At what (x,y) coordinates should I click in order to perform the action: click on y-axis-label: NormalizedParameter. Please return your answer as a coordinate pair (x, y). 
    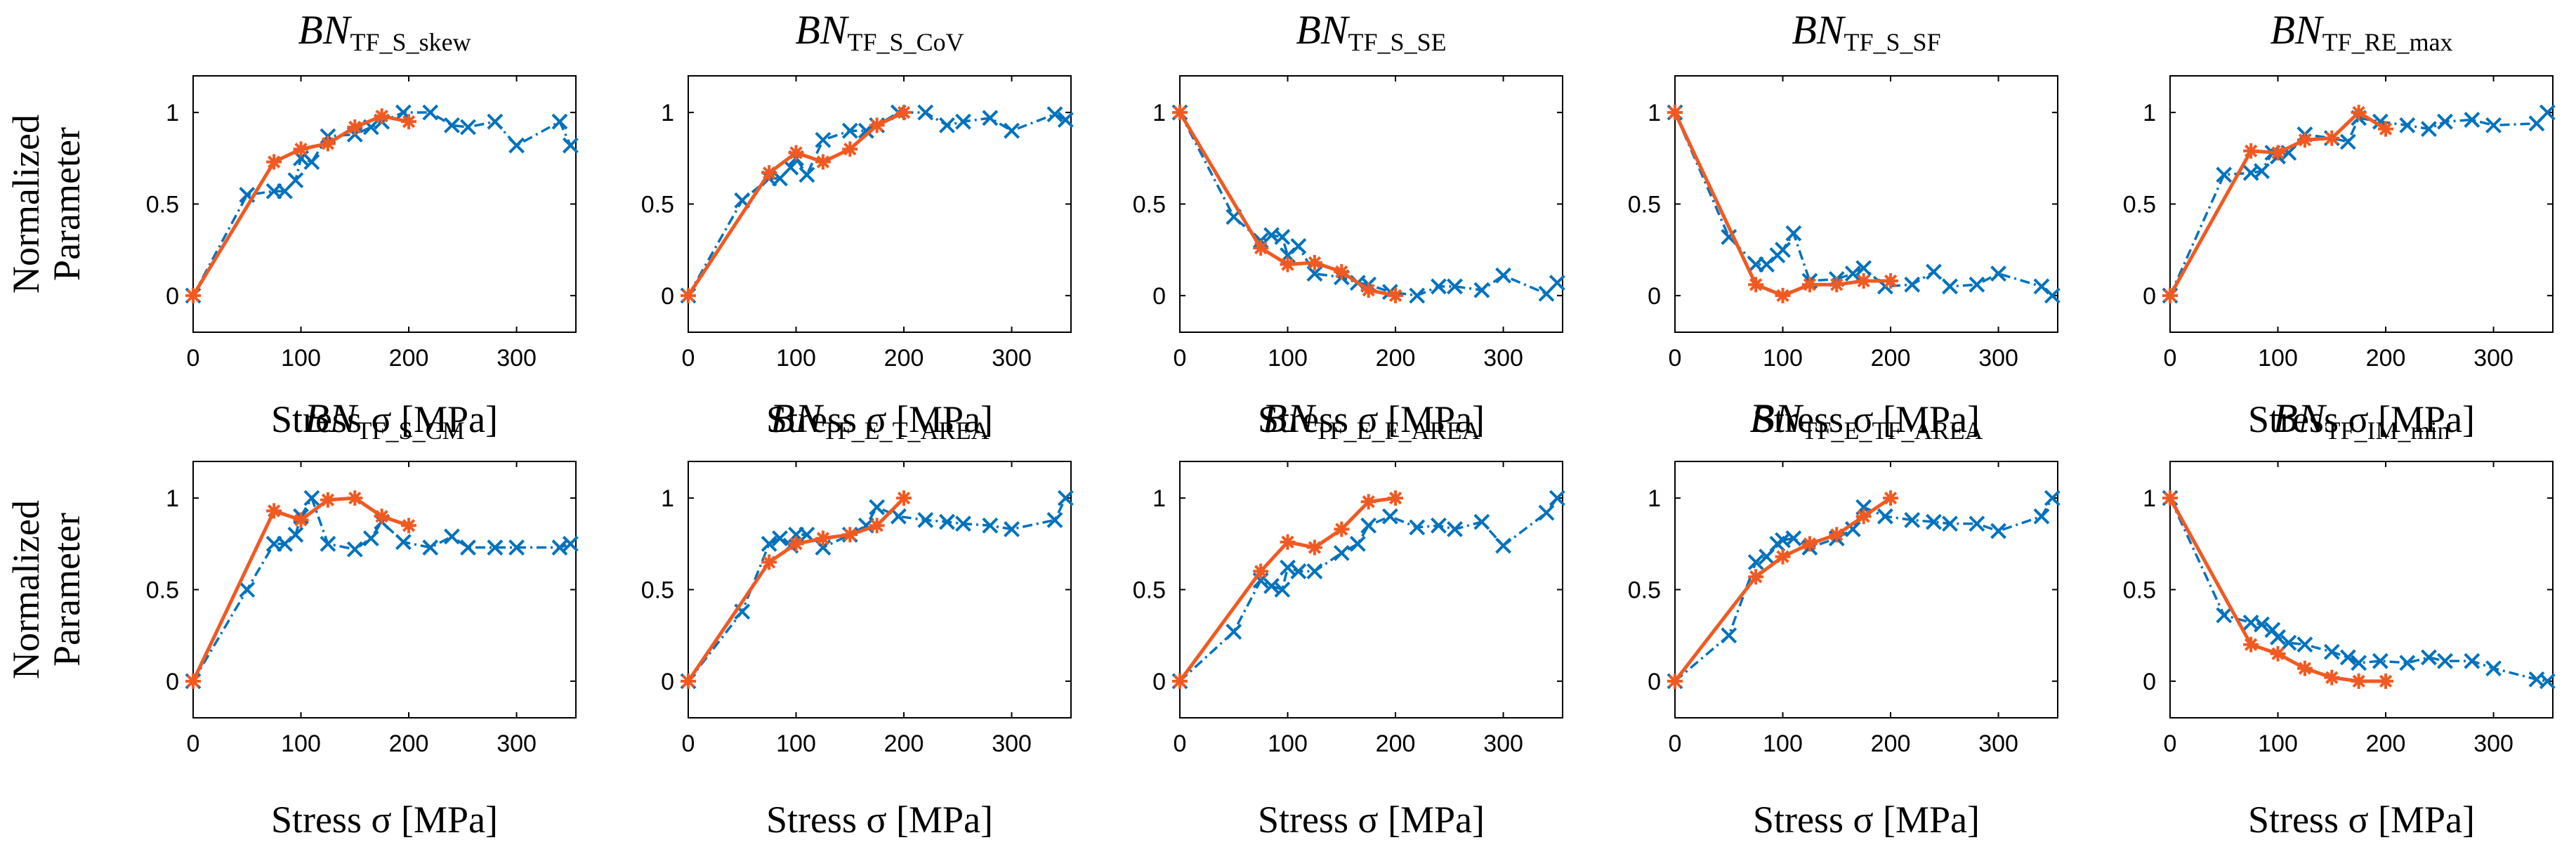
    Looking at the image, I should click on (46, 589).